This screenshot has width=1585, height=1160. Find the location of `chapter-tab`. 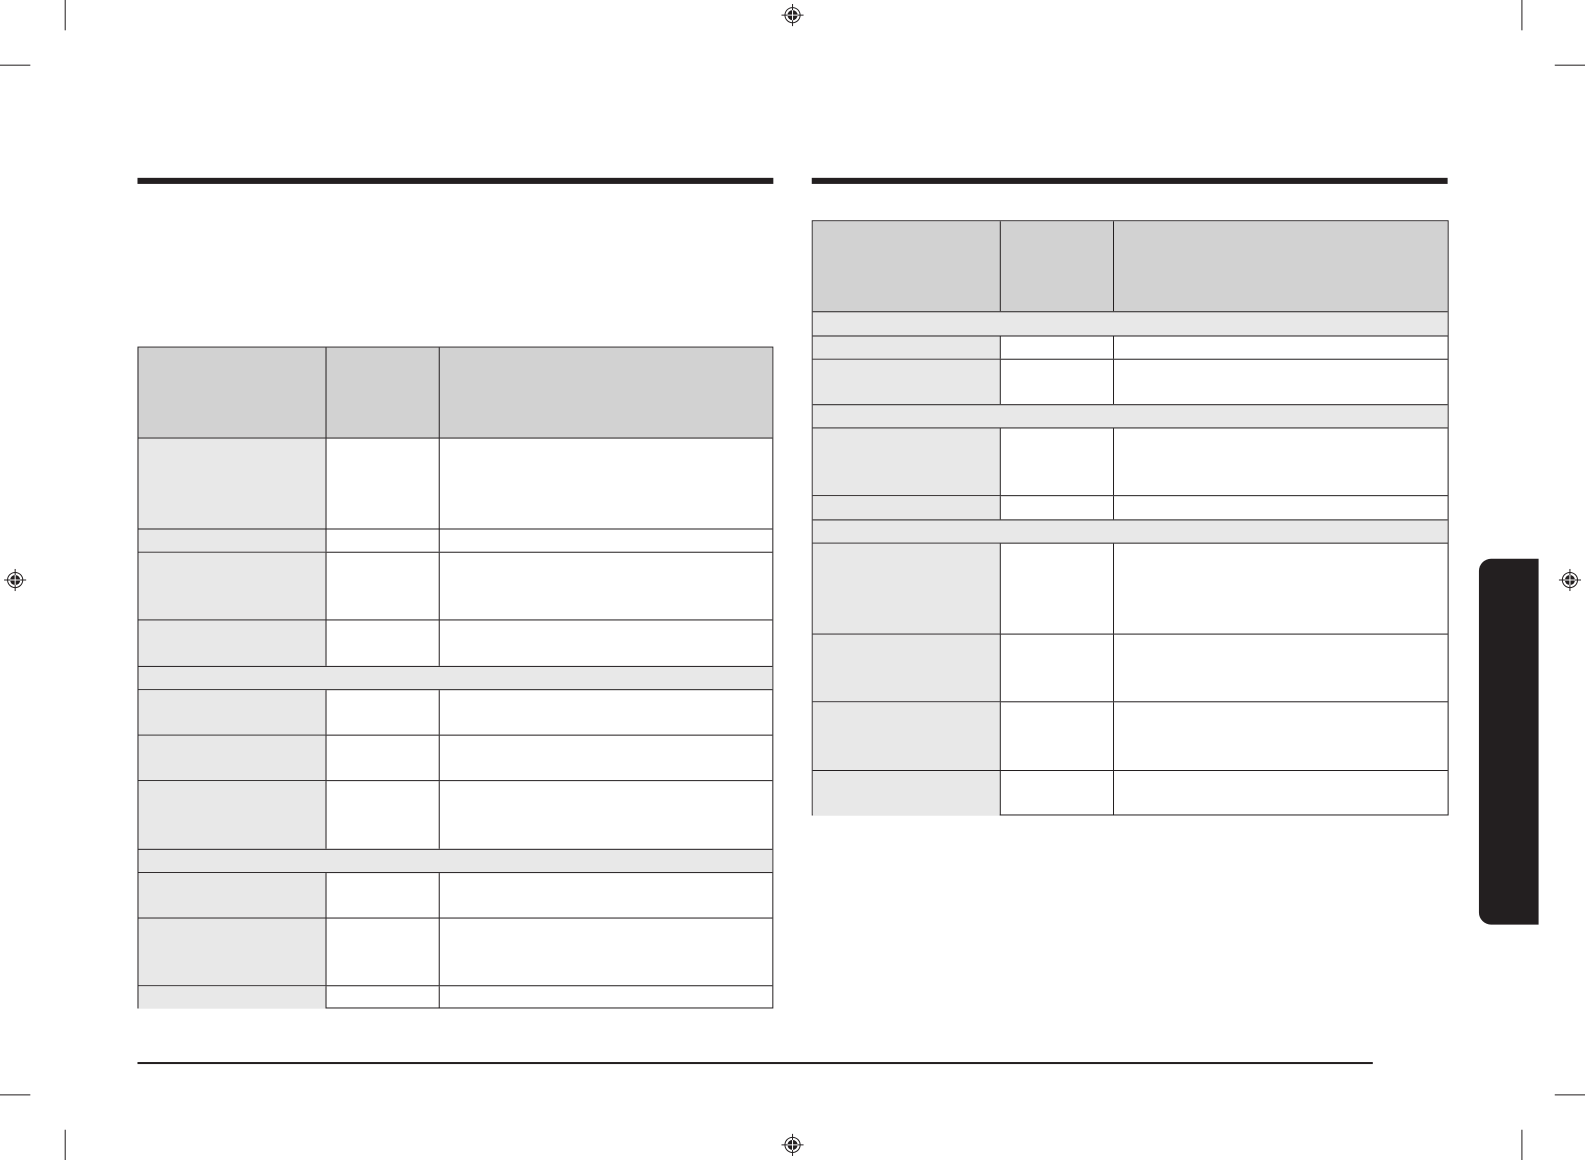

chapter-tab is located at coordinates (1508, 741).